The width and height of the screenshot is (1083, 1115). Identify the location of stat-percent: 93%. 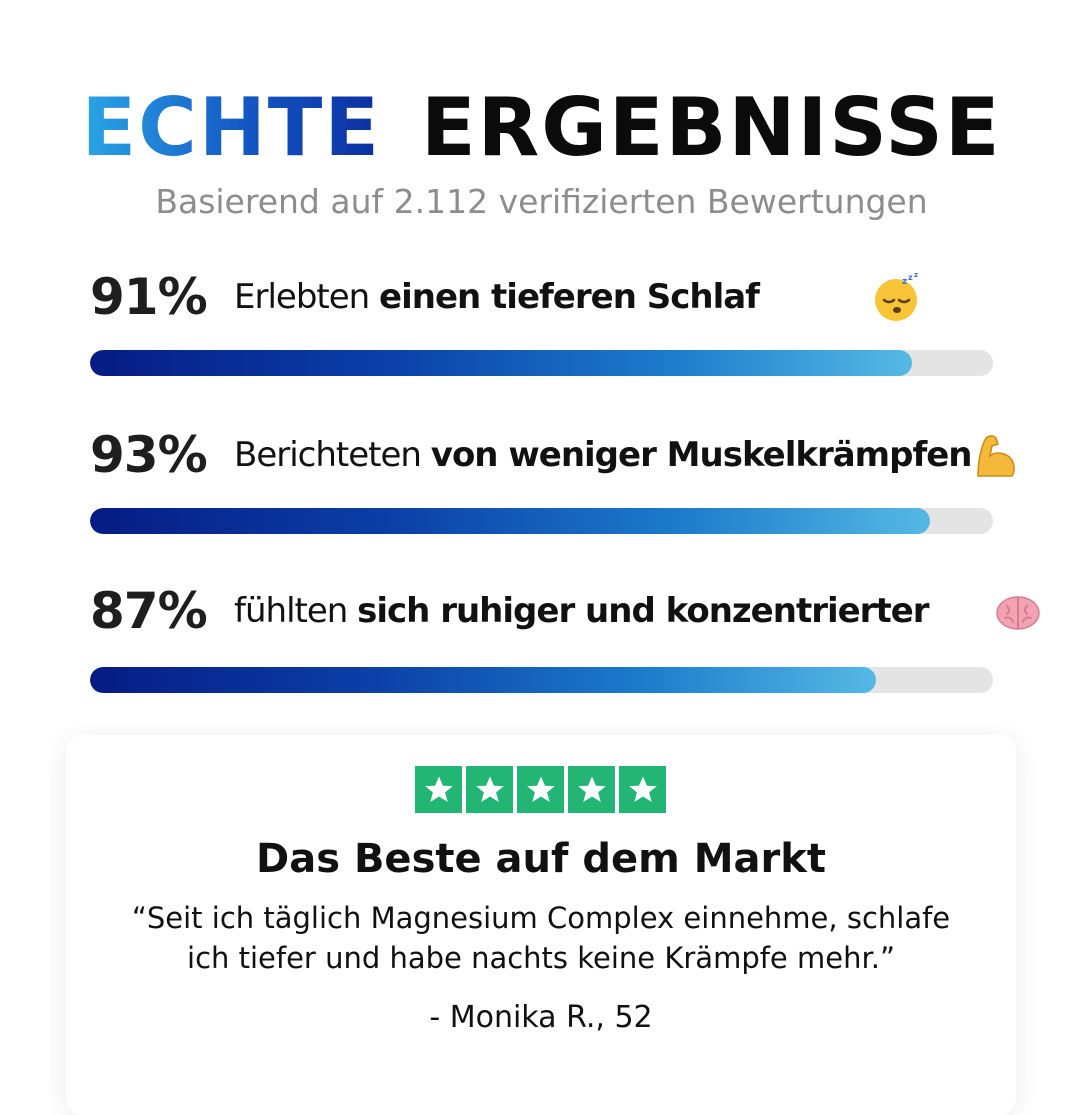
(149, 455).